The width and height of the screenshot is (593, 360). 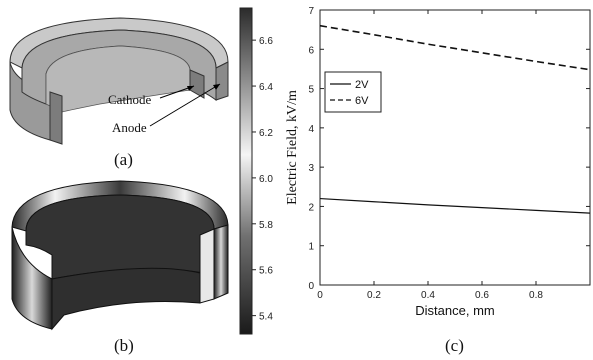 I want to click on y-tick-label: 2, so click(x=311, y=207).